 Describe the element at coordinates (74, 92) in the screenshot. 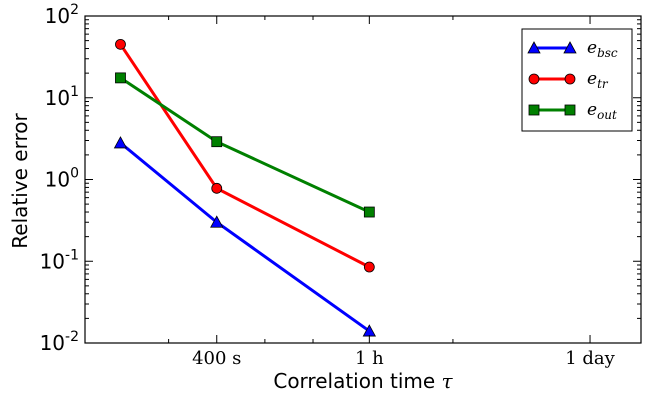

I see `y-tick-exponent: 1` at that location.